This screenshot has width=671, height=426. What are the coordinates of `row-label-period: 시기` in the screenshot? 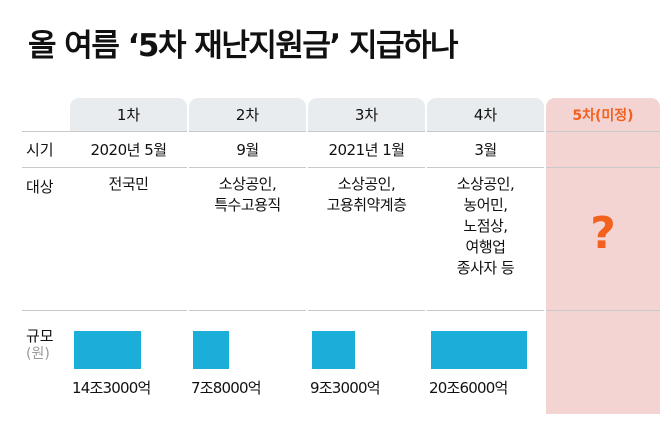 It's located at (46, 149).